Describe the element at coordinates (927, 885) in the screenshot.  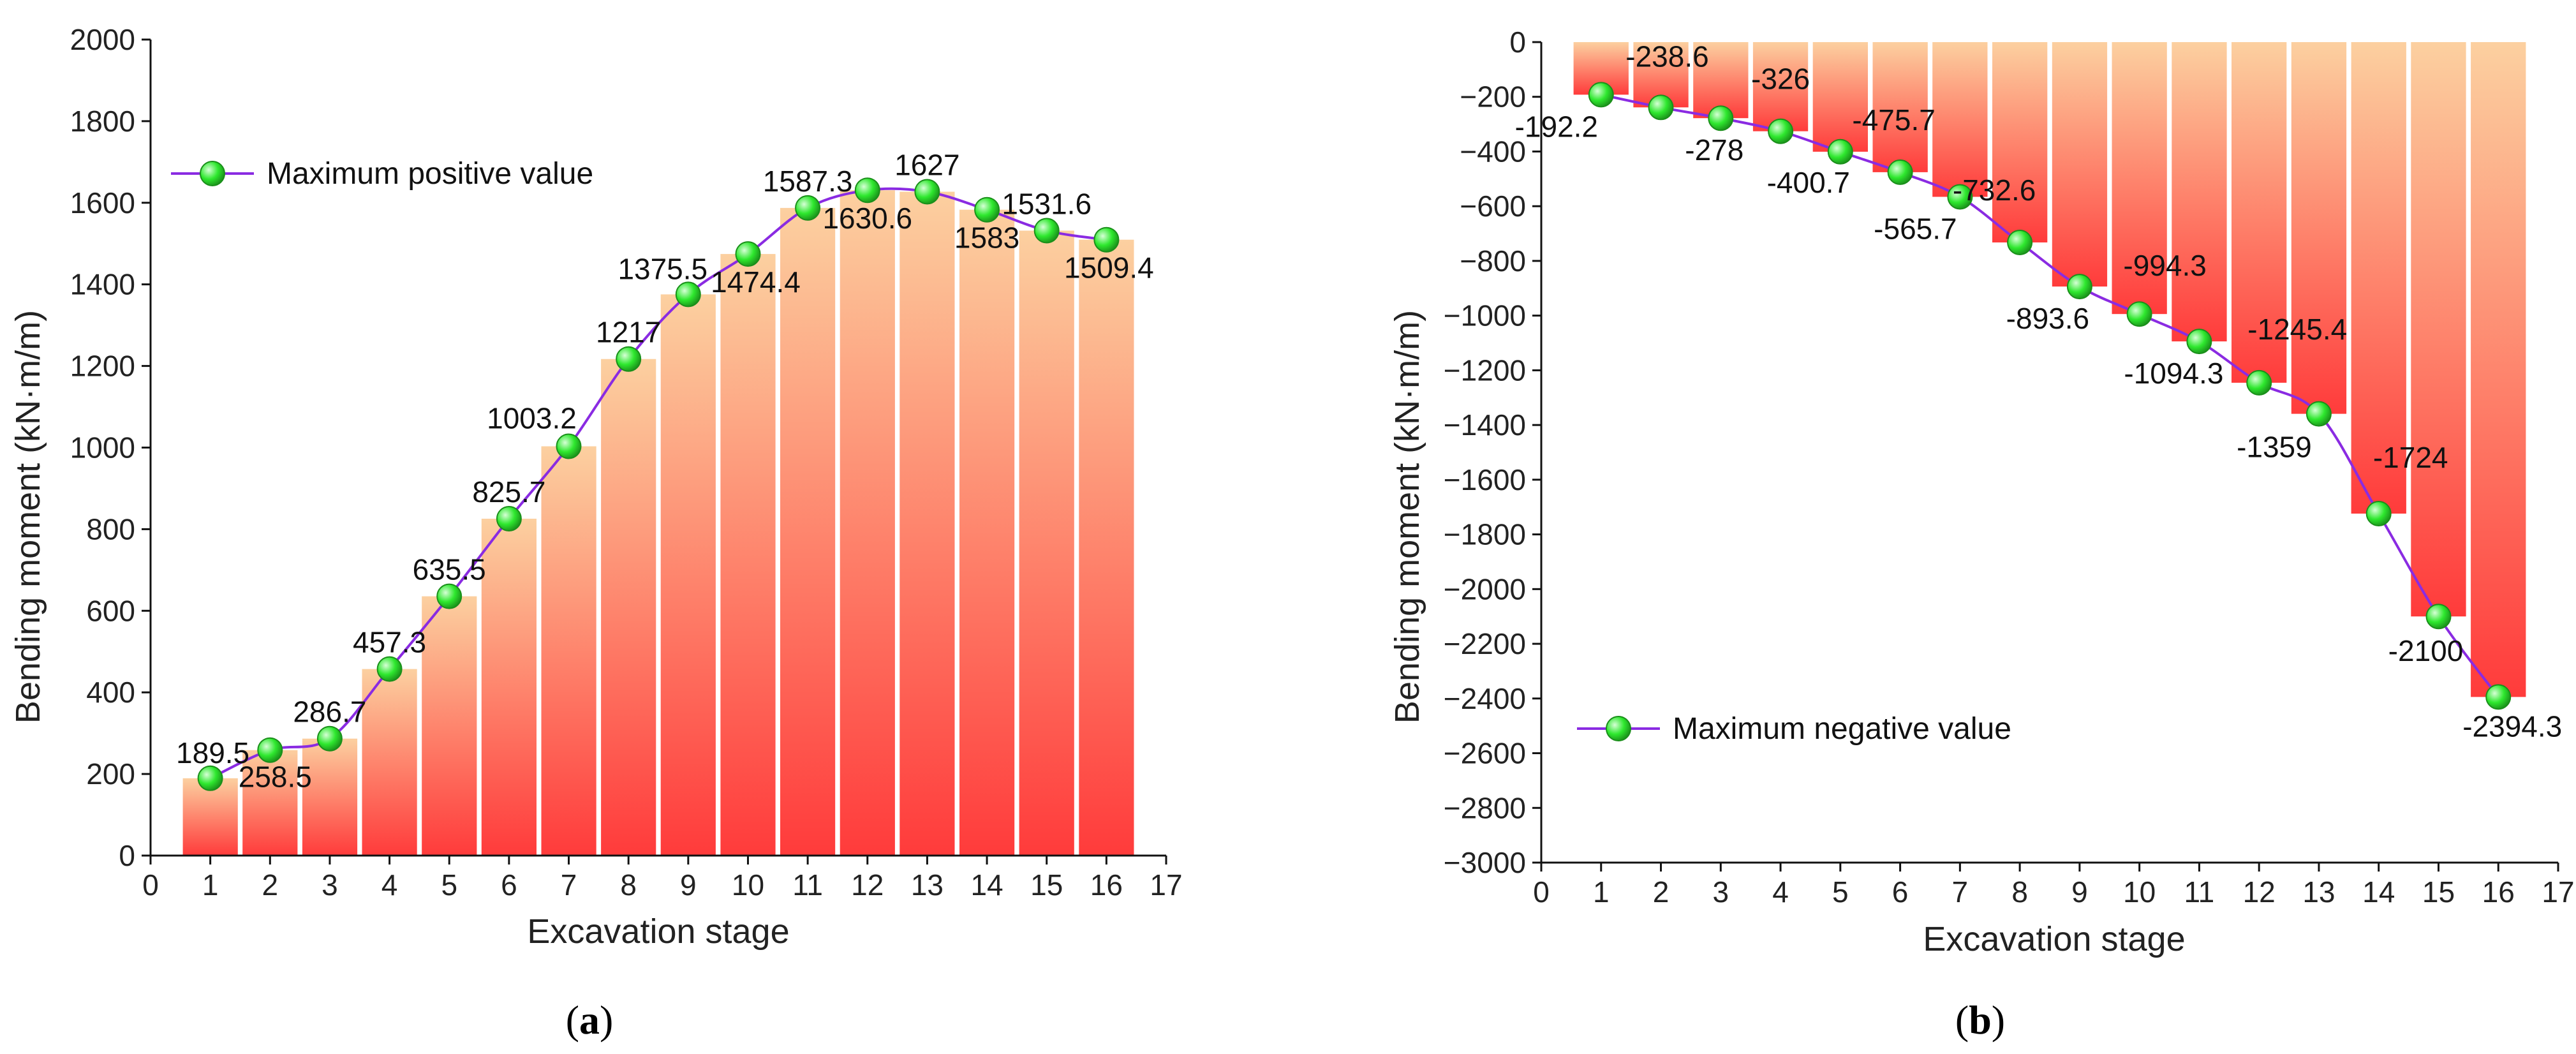
I see `panel-a-x-tick-label: 13` at that location.